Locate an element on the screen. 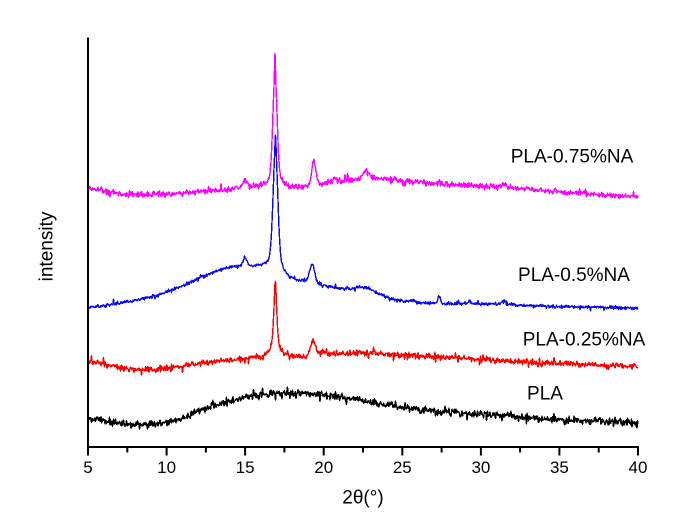 This screenshot has height=532, width=698. svg-text: 15 is located at coordinates (245, 467).